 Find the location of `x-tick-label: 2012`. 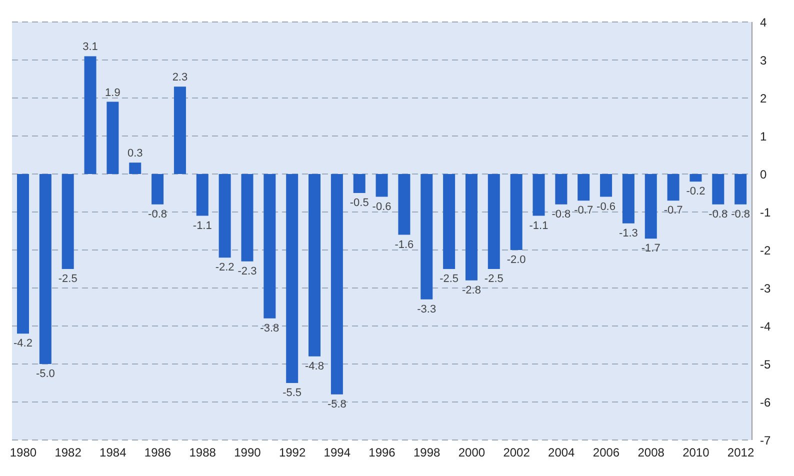

x-tick-label: 2012 is located at coordinates (740, 453).